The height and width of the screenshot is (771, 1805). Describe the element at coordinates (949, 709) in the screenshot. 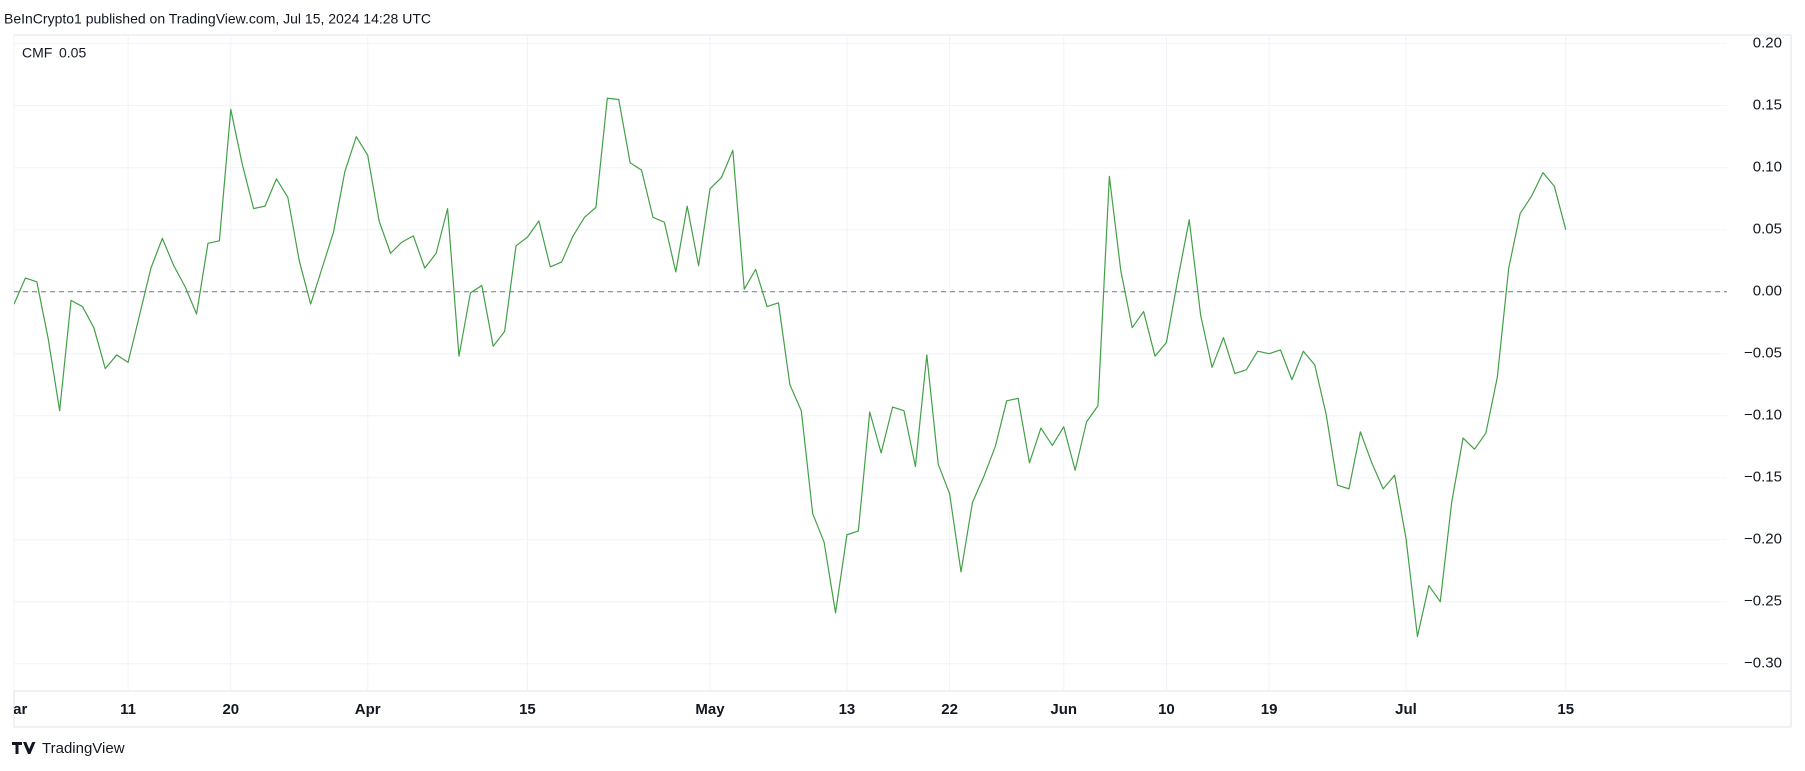

I see `x-tick-label: 22` at that location.